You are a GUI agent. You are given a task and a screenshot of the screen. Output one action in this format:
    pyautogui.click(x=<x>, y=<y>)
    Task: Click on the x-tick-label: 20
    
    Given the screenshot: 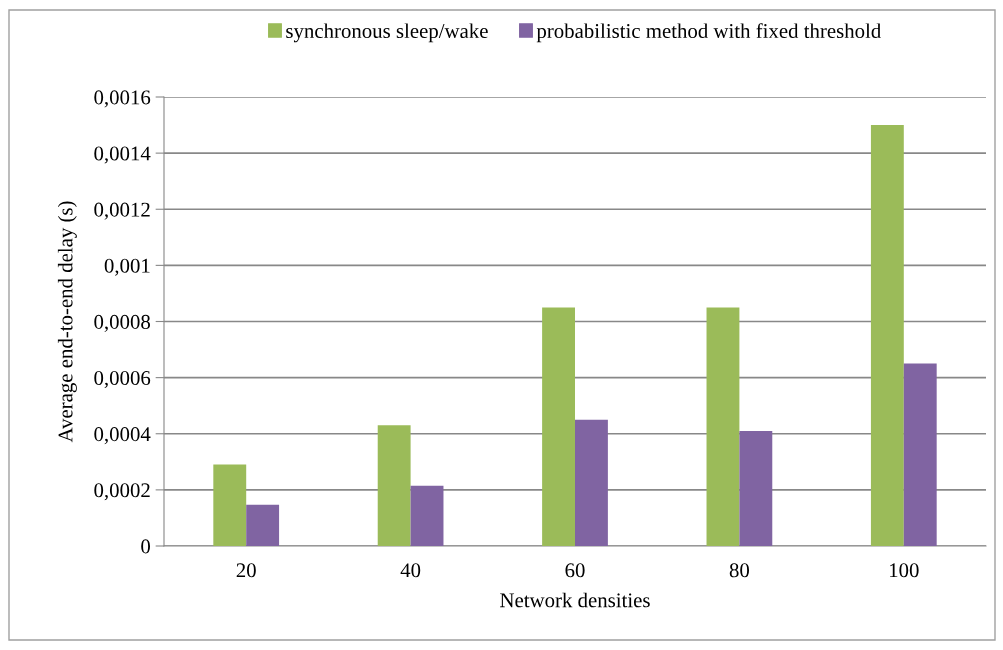 What is the action you would take?
    pyautogui.click(x=246, y=570)
    